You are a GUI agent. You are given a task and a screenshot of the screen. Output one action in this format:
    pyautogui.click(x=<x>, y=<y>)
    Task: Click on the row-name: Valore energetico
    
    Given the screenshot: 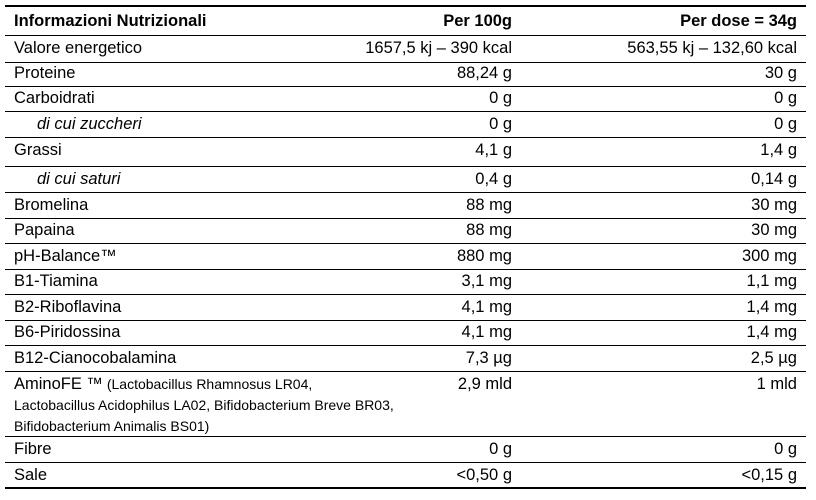 What is the action you would take?
    pyautogui.click(x=78, y=48)
    